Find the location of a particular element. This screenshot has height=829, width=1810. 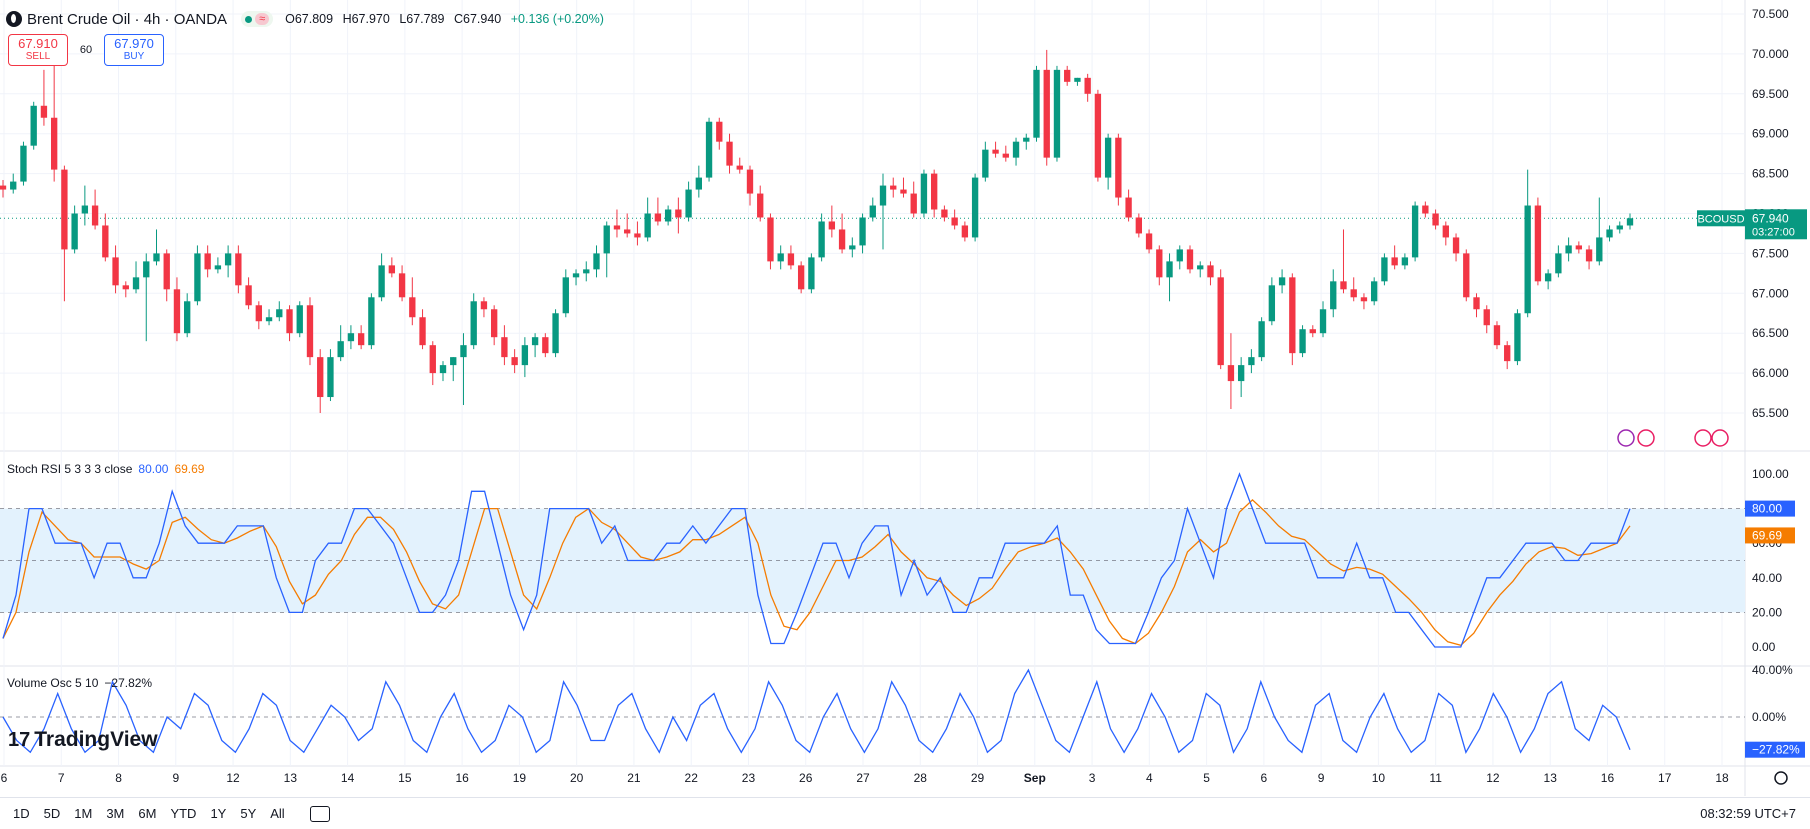

range-ytd: YTD is located at coordinates (183, 813).